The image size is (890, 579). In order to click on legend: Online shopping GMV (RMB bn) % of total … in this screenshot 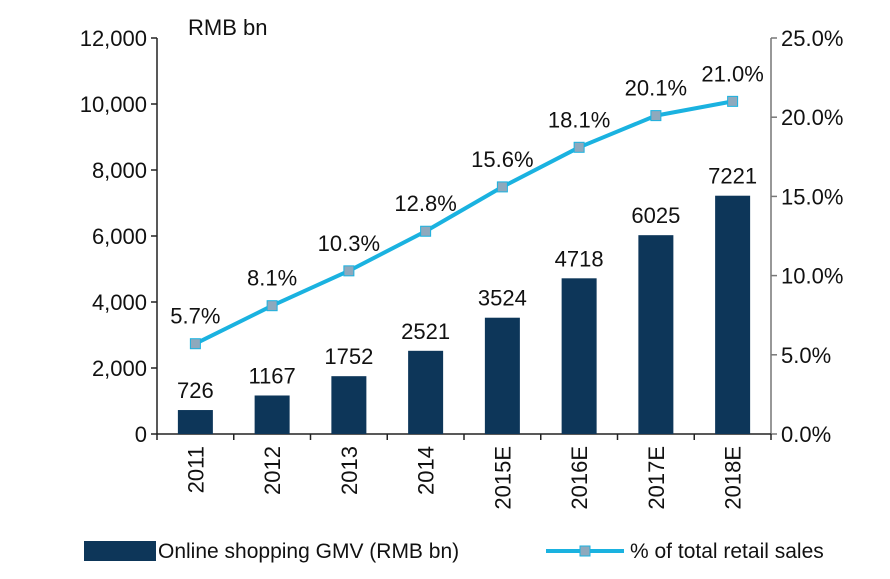, I will do `click(454, 551)`.